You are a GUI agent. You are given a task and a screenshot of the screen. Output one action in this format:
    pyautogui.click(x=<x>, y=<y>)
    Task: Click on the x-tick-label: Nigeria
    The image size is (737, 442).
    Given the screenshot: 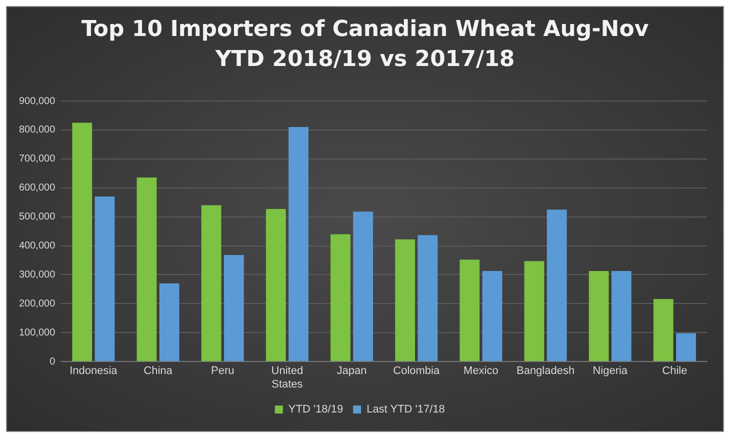 What is the action you would take?
    pyautogui.click(x=610, y=371)
    